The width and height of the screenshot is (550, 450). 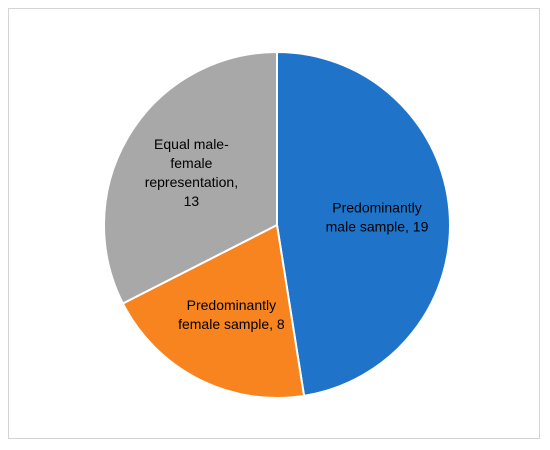 What do you see at coordinates (191, 163) in the screenshot?
I see `label-line: female` at bounding box center [191, 163].